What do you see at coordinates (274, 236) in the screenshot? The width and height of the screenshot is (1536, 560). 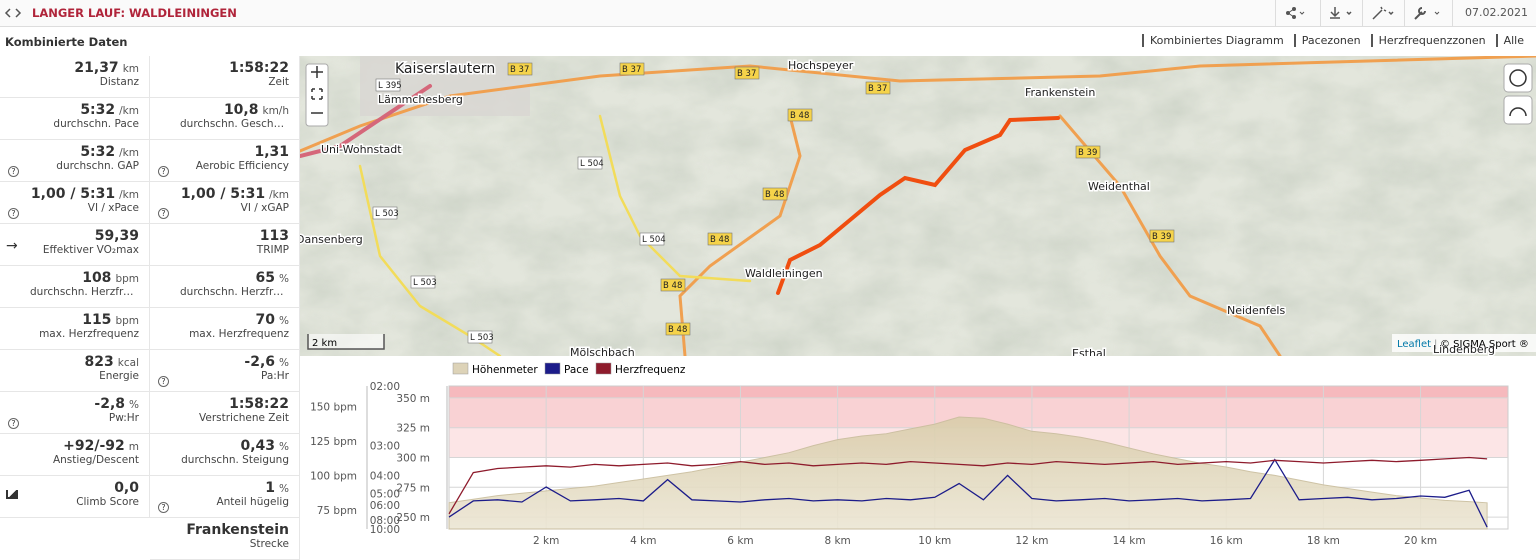 I see `value: 113` at bounding box center [274, 236].